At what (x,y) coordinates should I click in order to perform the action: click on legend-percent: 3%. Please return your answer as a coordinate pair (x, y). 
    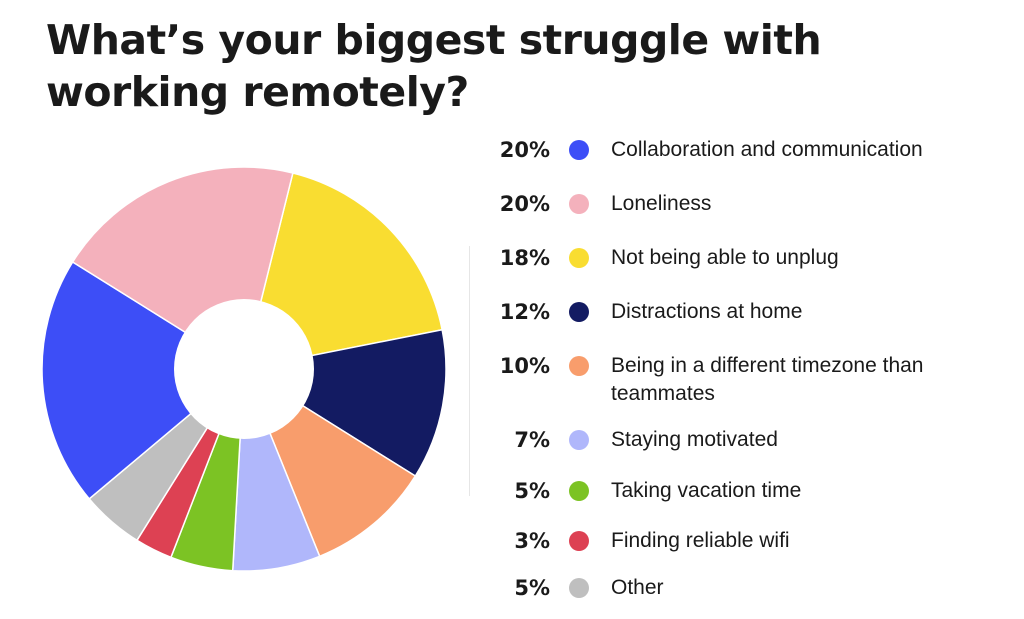
    Looking at the image, I should click on (532, 541).